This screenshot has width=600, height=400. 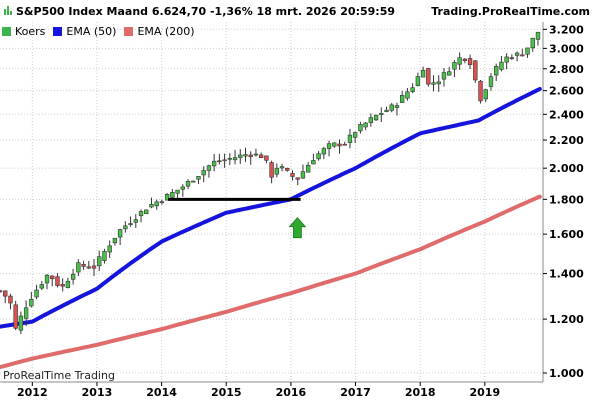 I want to click on y-tick-label: 1.600, so click(x=566, y=234).